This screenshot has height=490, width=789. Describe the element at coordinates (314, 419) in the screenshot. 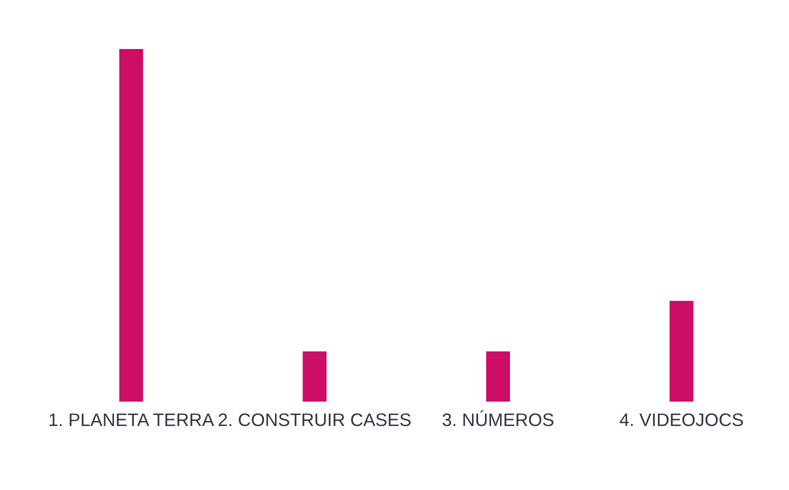

I see `x-tick-label: 2. CONSTRUIR CASES` at that location.